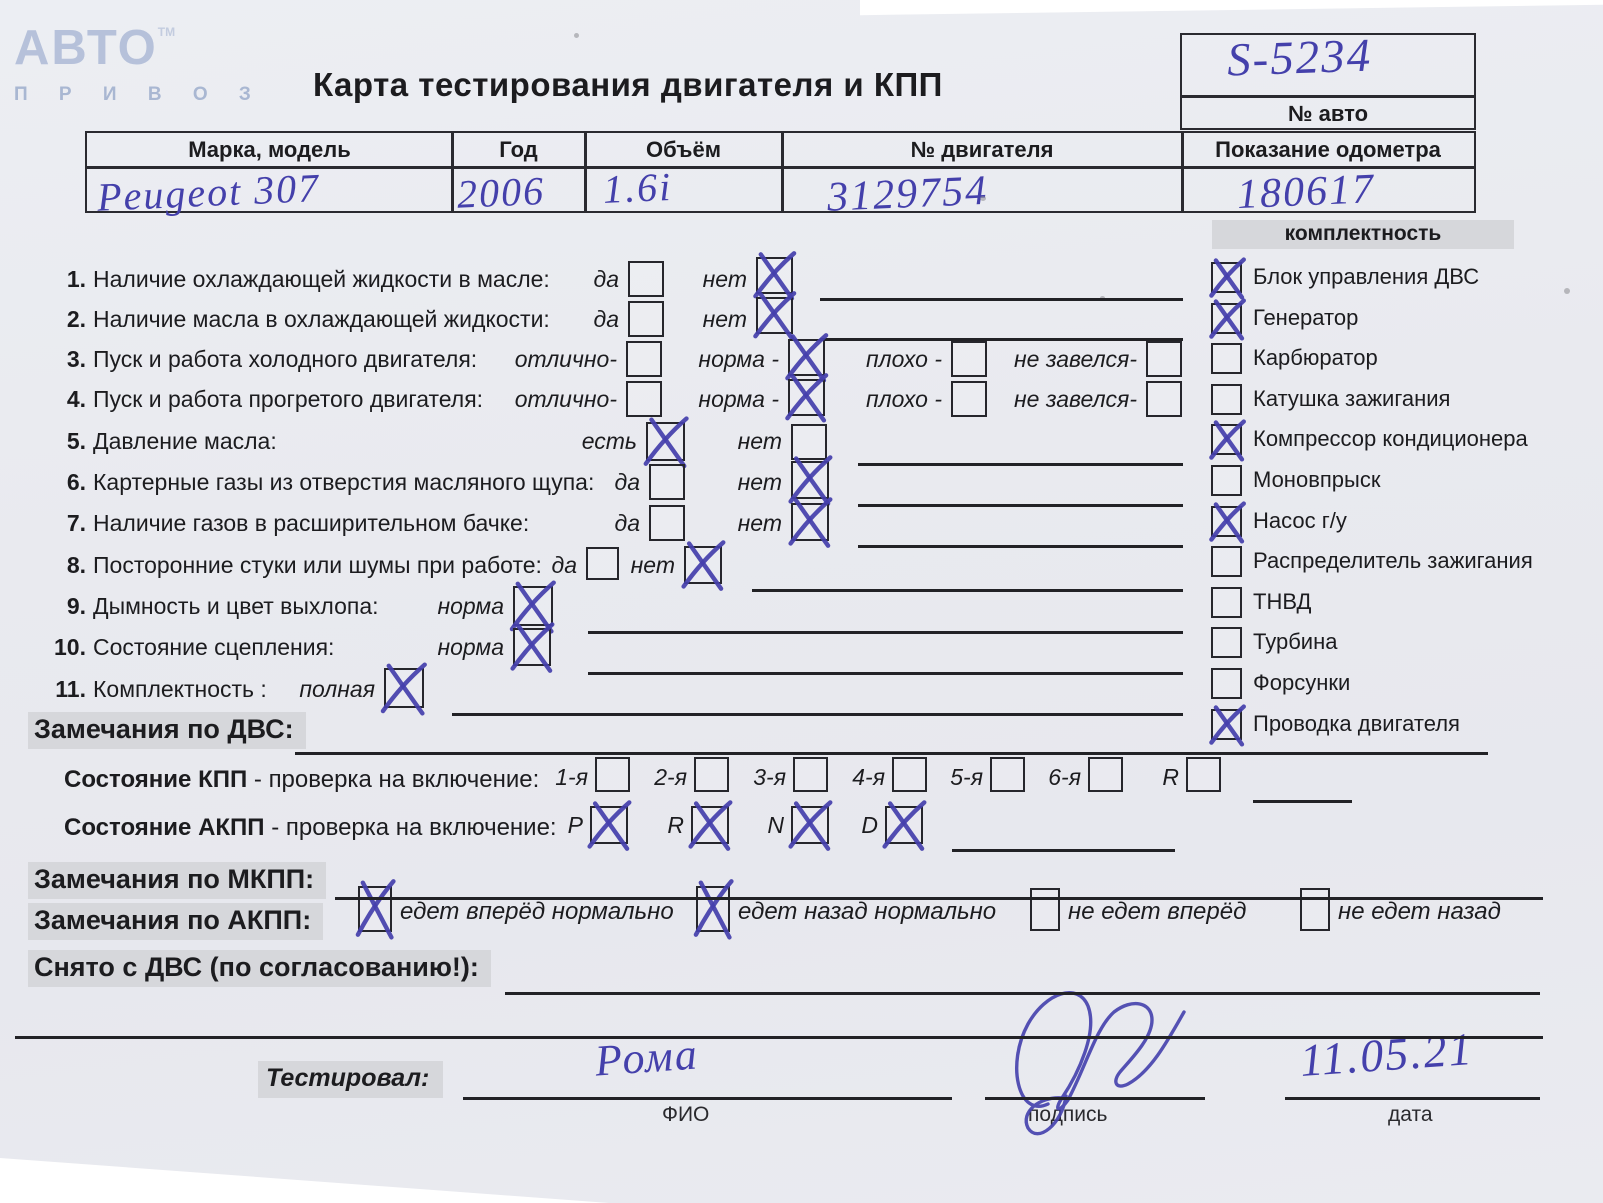 The image size is (1603, 1203). What do you see at coordinates (164, 827) in the screenshot?
I see `akpp-state-label-bold: Состояние АКПП` at bounding box center [164, 827].